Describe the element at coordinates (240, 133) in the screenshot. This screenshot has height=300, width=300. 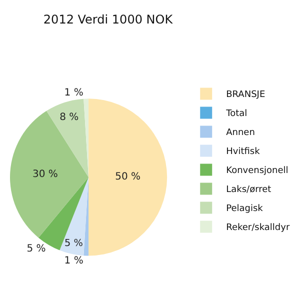
I see `legend-label: Annen` at that location.